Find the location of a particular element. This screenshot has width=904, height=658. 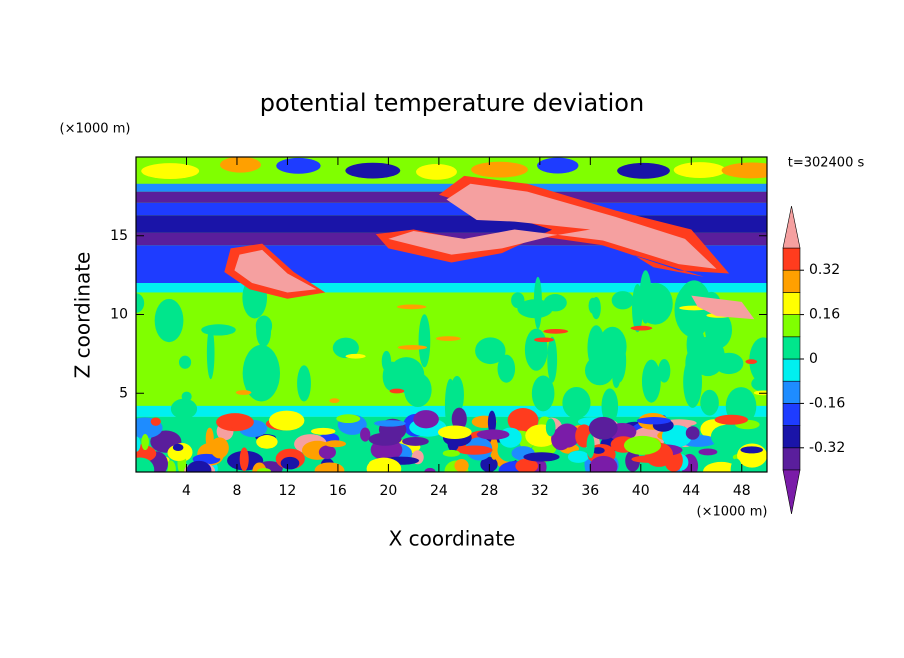

colorbar-extend-high is located at coordinates (791, 227).